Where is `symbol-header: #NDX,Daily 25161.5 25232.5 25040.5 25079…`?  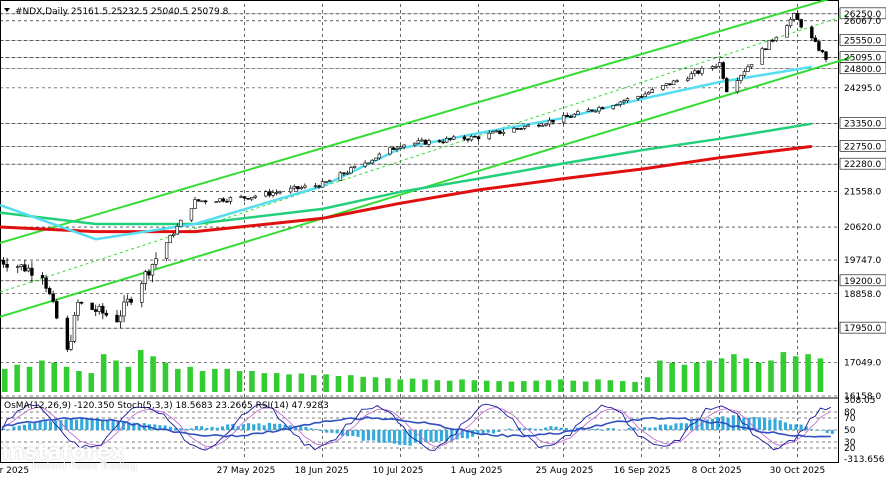 symbol-header: #NDX,Daily 25161.5 25232.5 25040.5 25079… is located at coordinates (122, 12).